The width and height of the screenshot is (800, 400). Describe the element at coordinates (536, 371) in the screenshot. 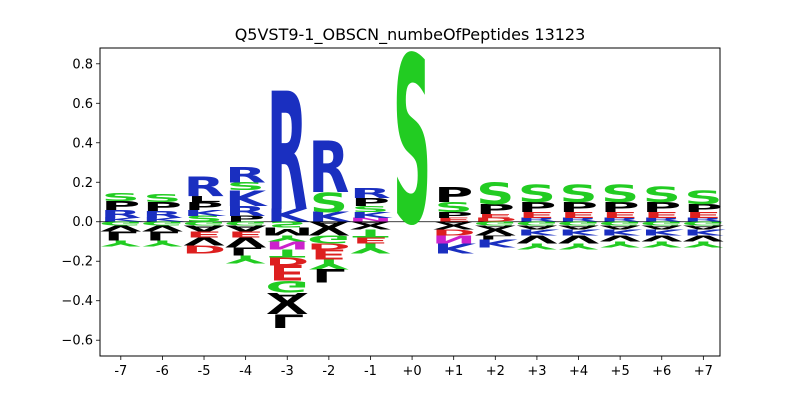

I see `x-tick-label: +3` at that location.